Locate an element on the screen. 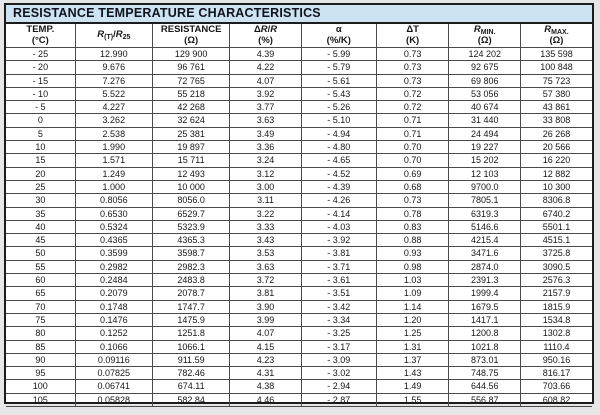  table-cell-r-min: 748.75 is located at coordinates (484, 373).